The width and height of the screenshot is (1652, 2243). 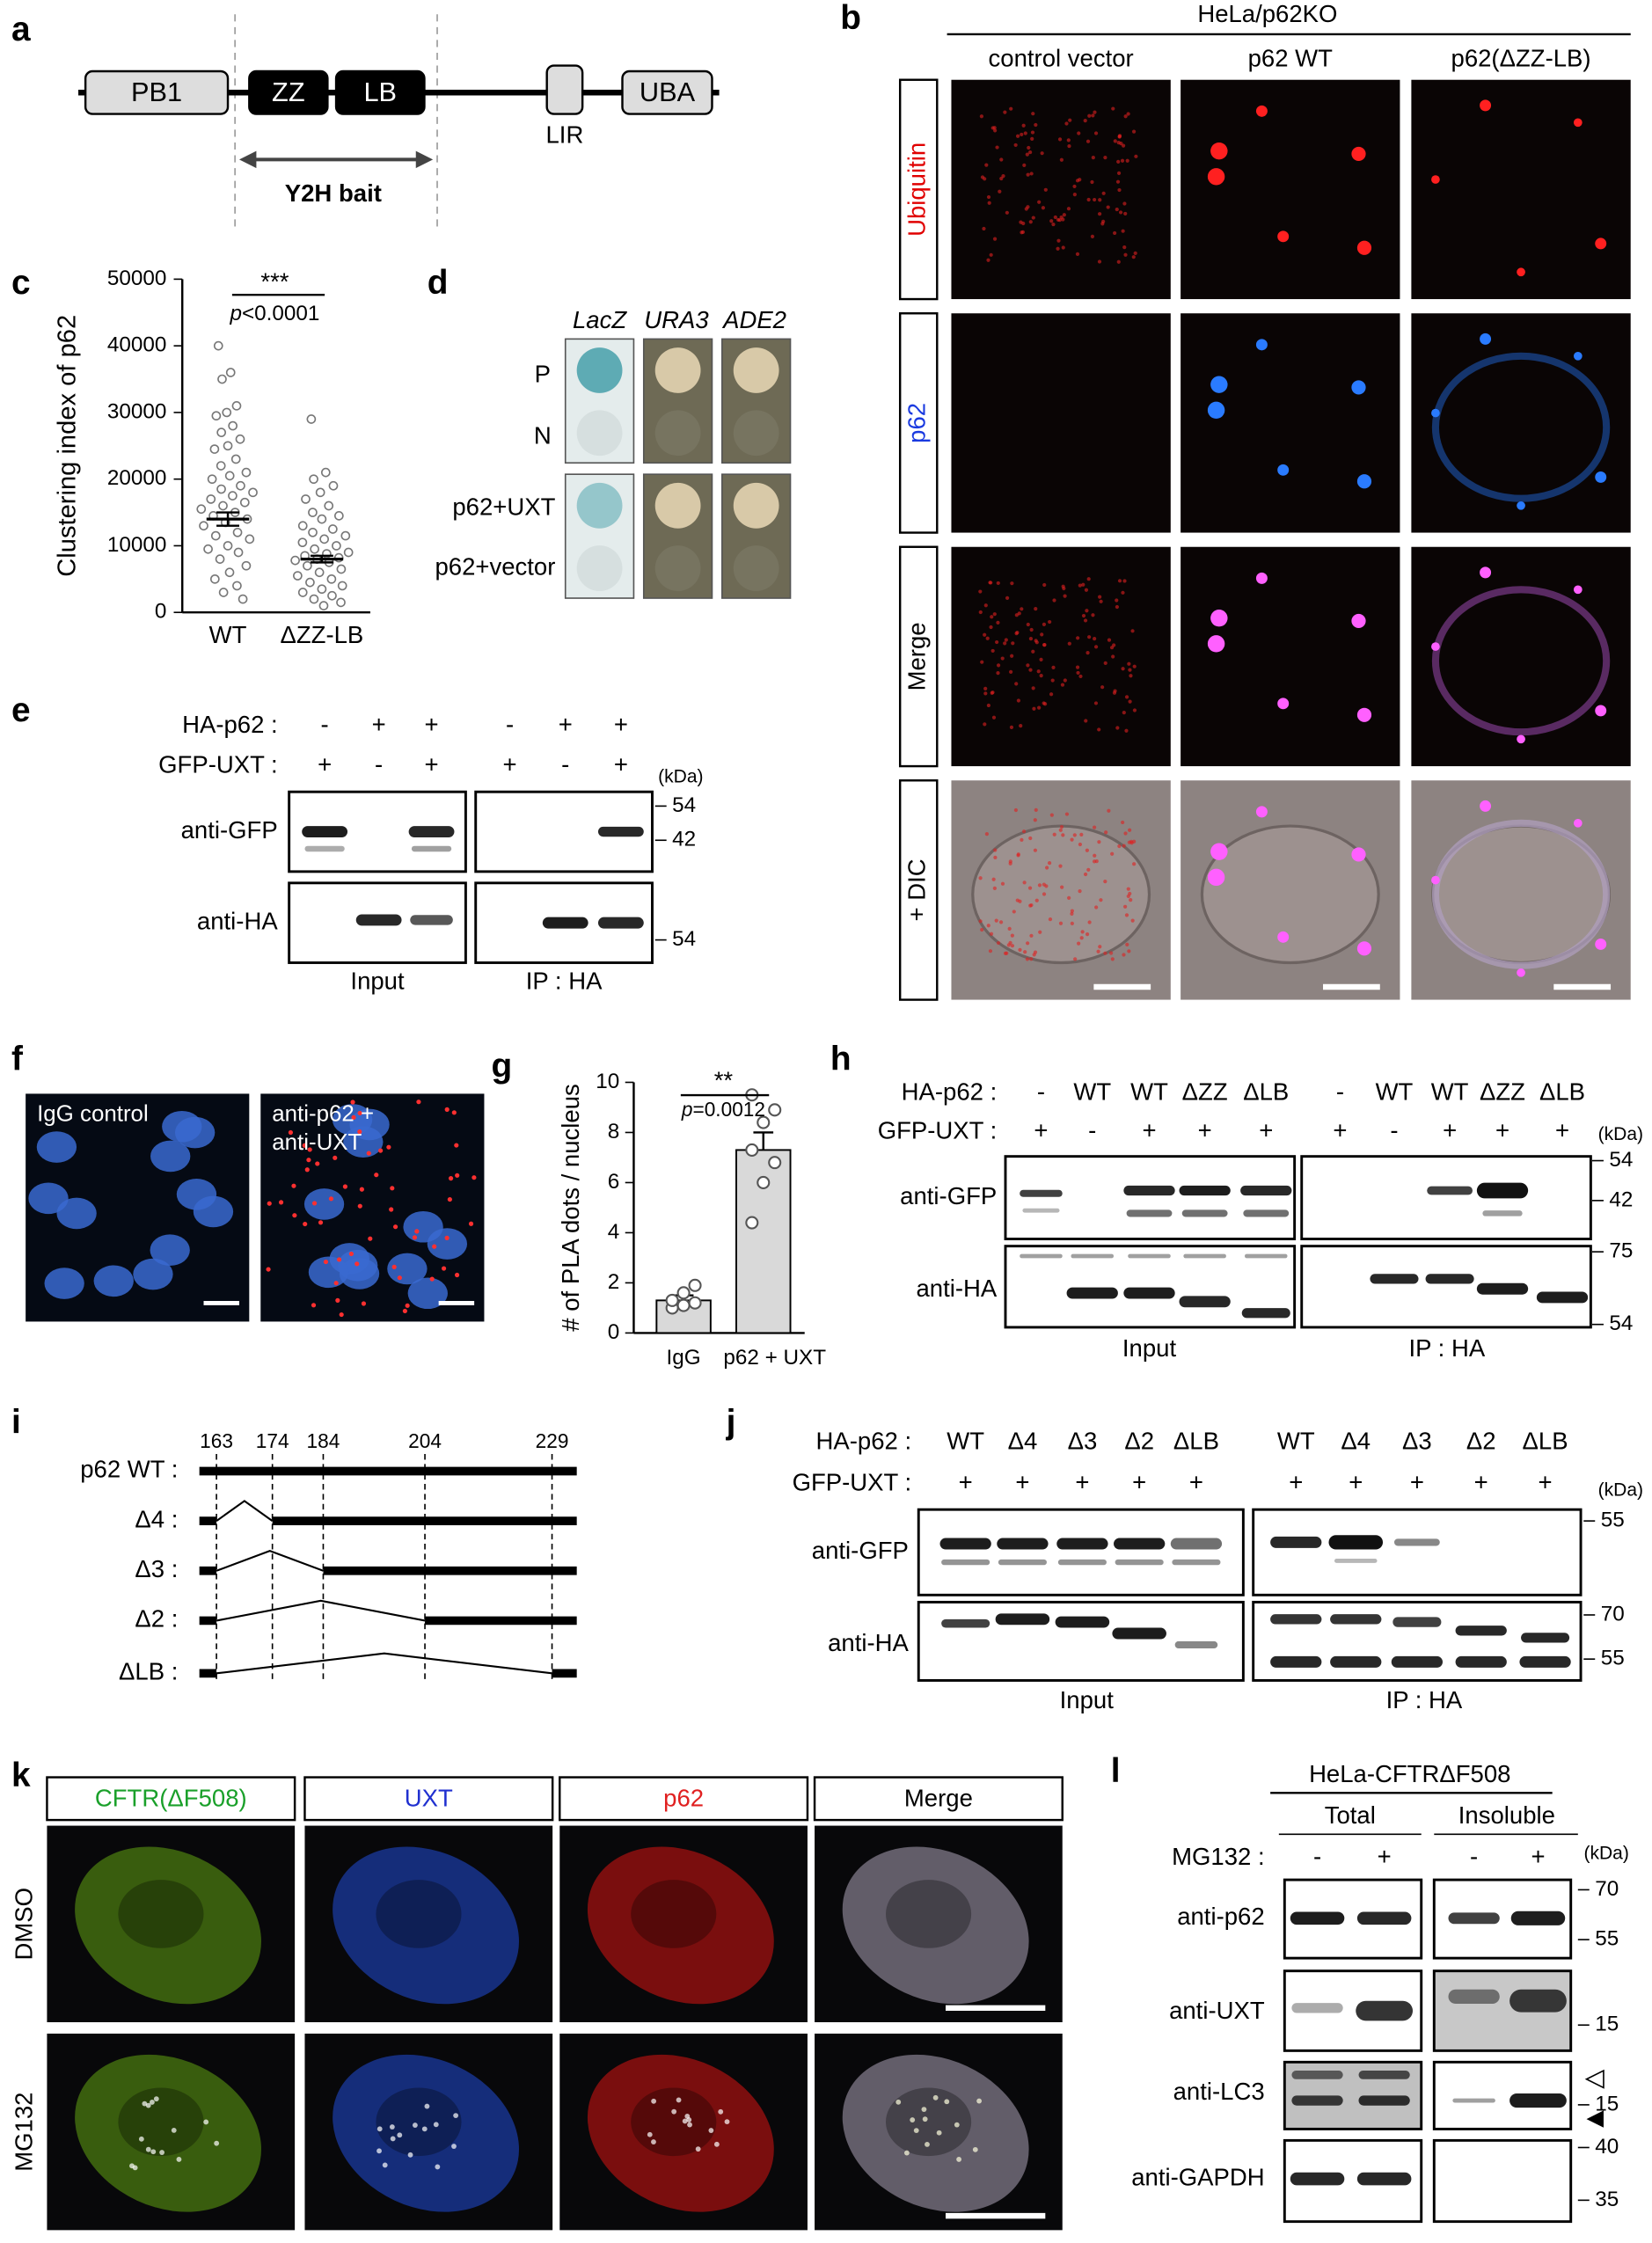 What do you see at coordinates (728, 1110) in the screenshot?
I see `p-text: =0.0012` at bounding box center [728, 1110].